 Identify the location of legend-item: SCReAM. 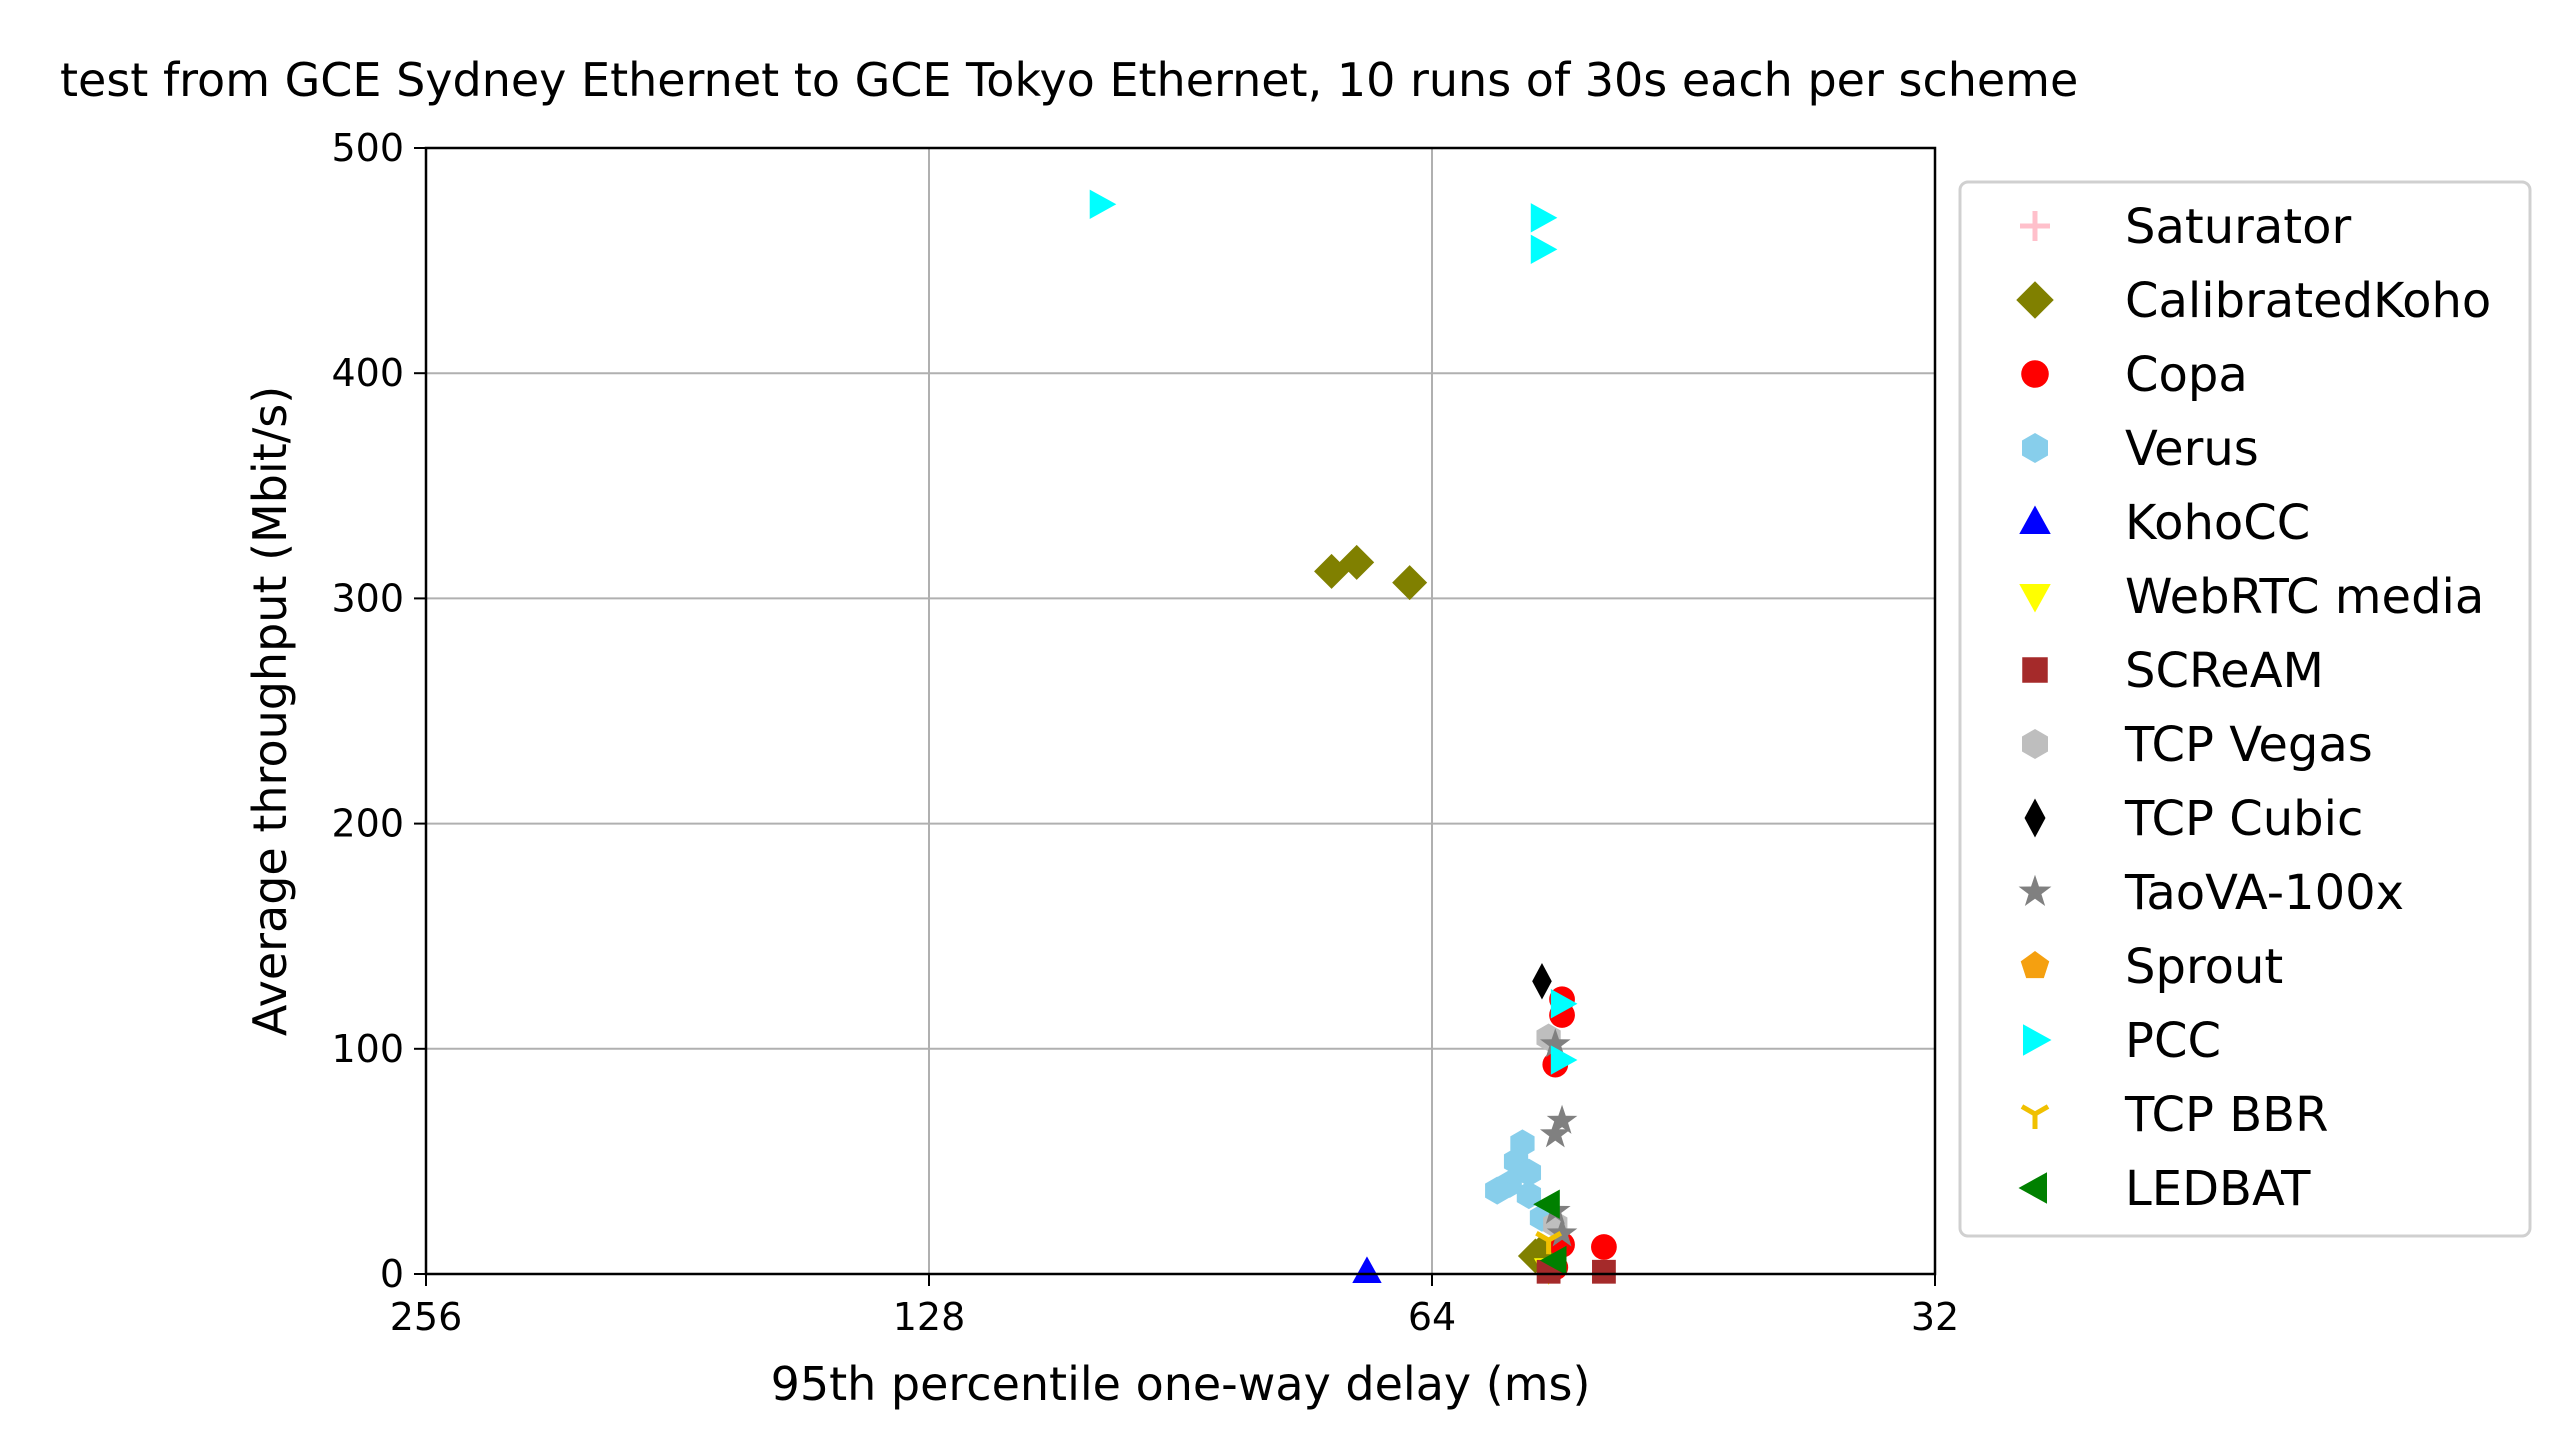
(2173, 671).